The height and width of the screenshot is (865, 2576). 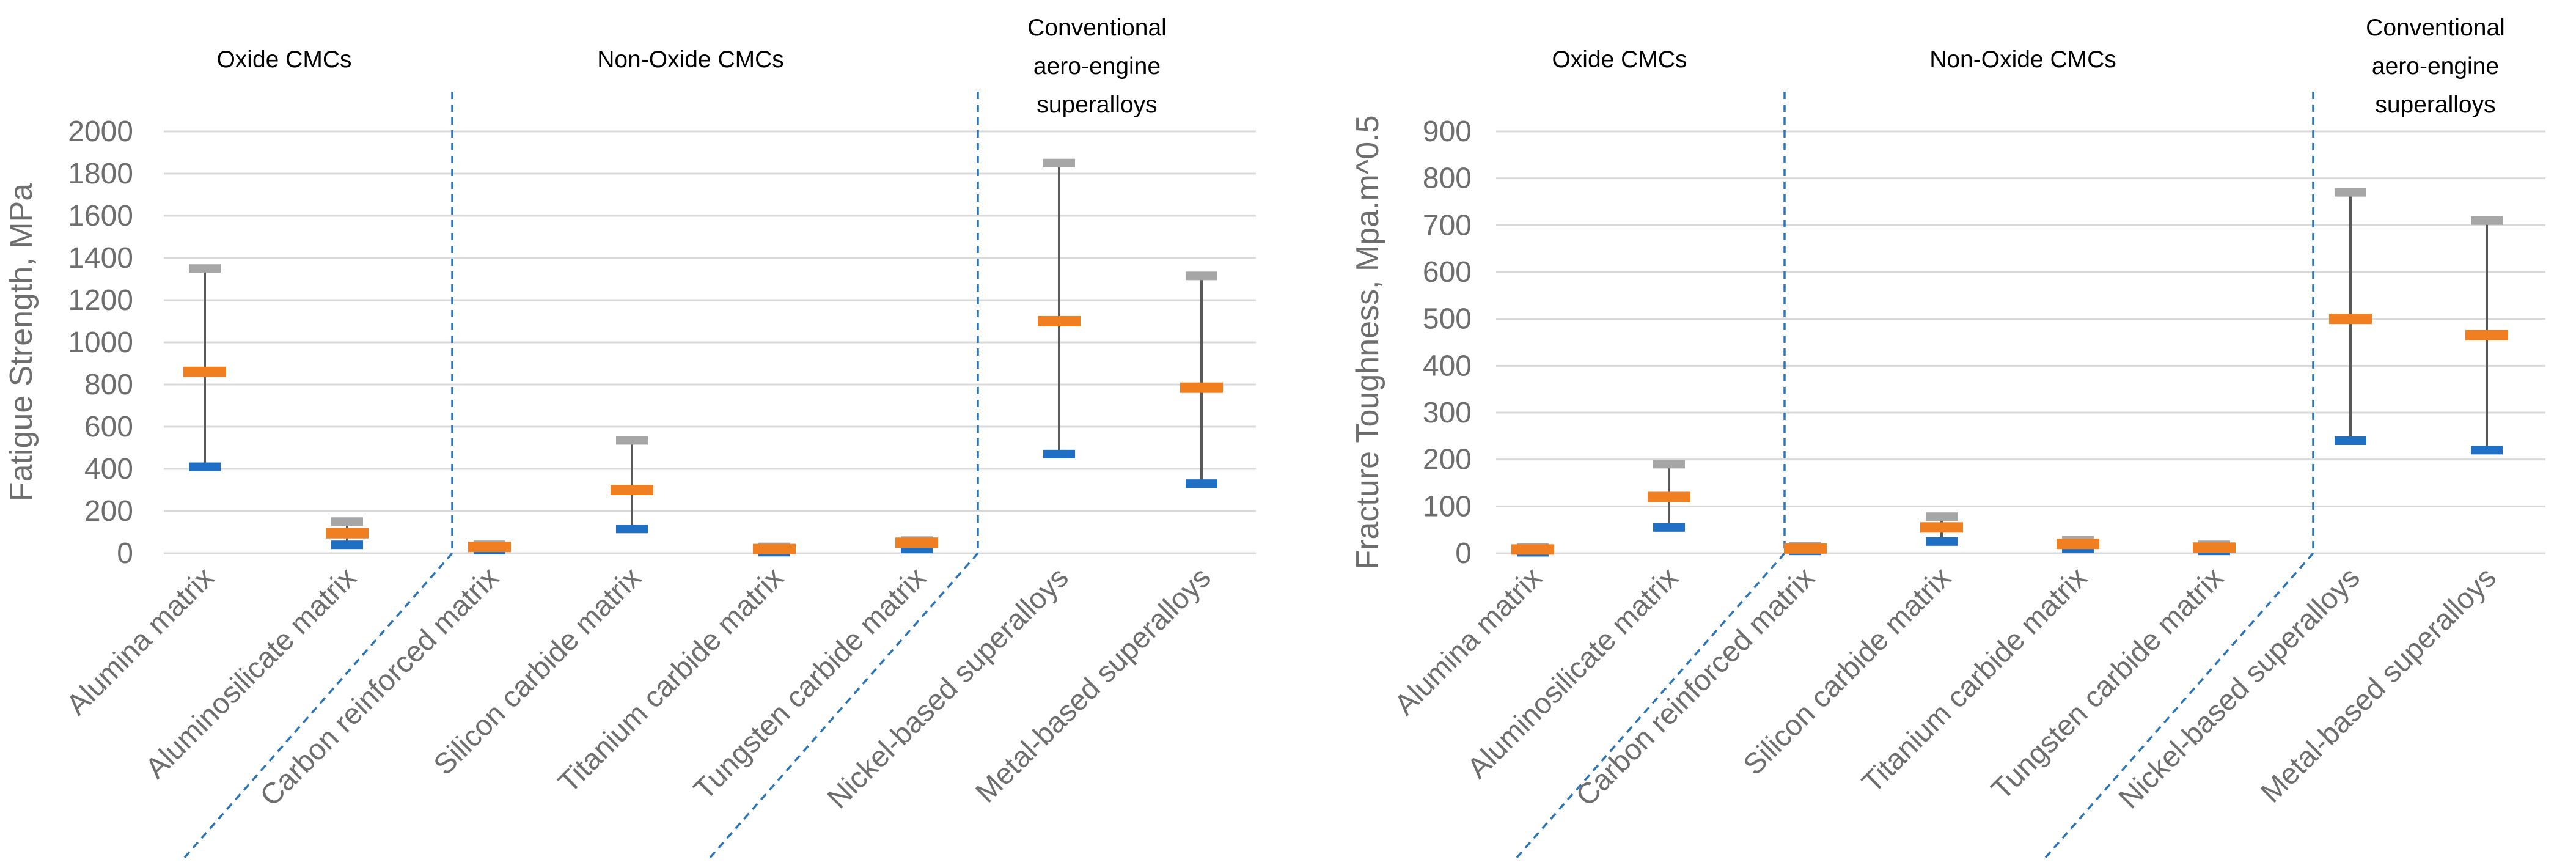 What do you see at coordinates (1447, 225) in the screenshot?
I see `y-tick-label: 700` at bounding box center [1447, 225].